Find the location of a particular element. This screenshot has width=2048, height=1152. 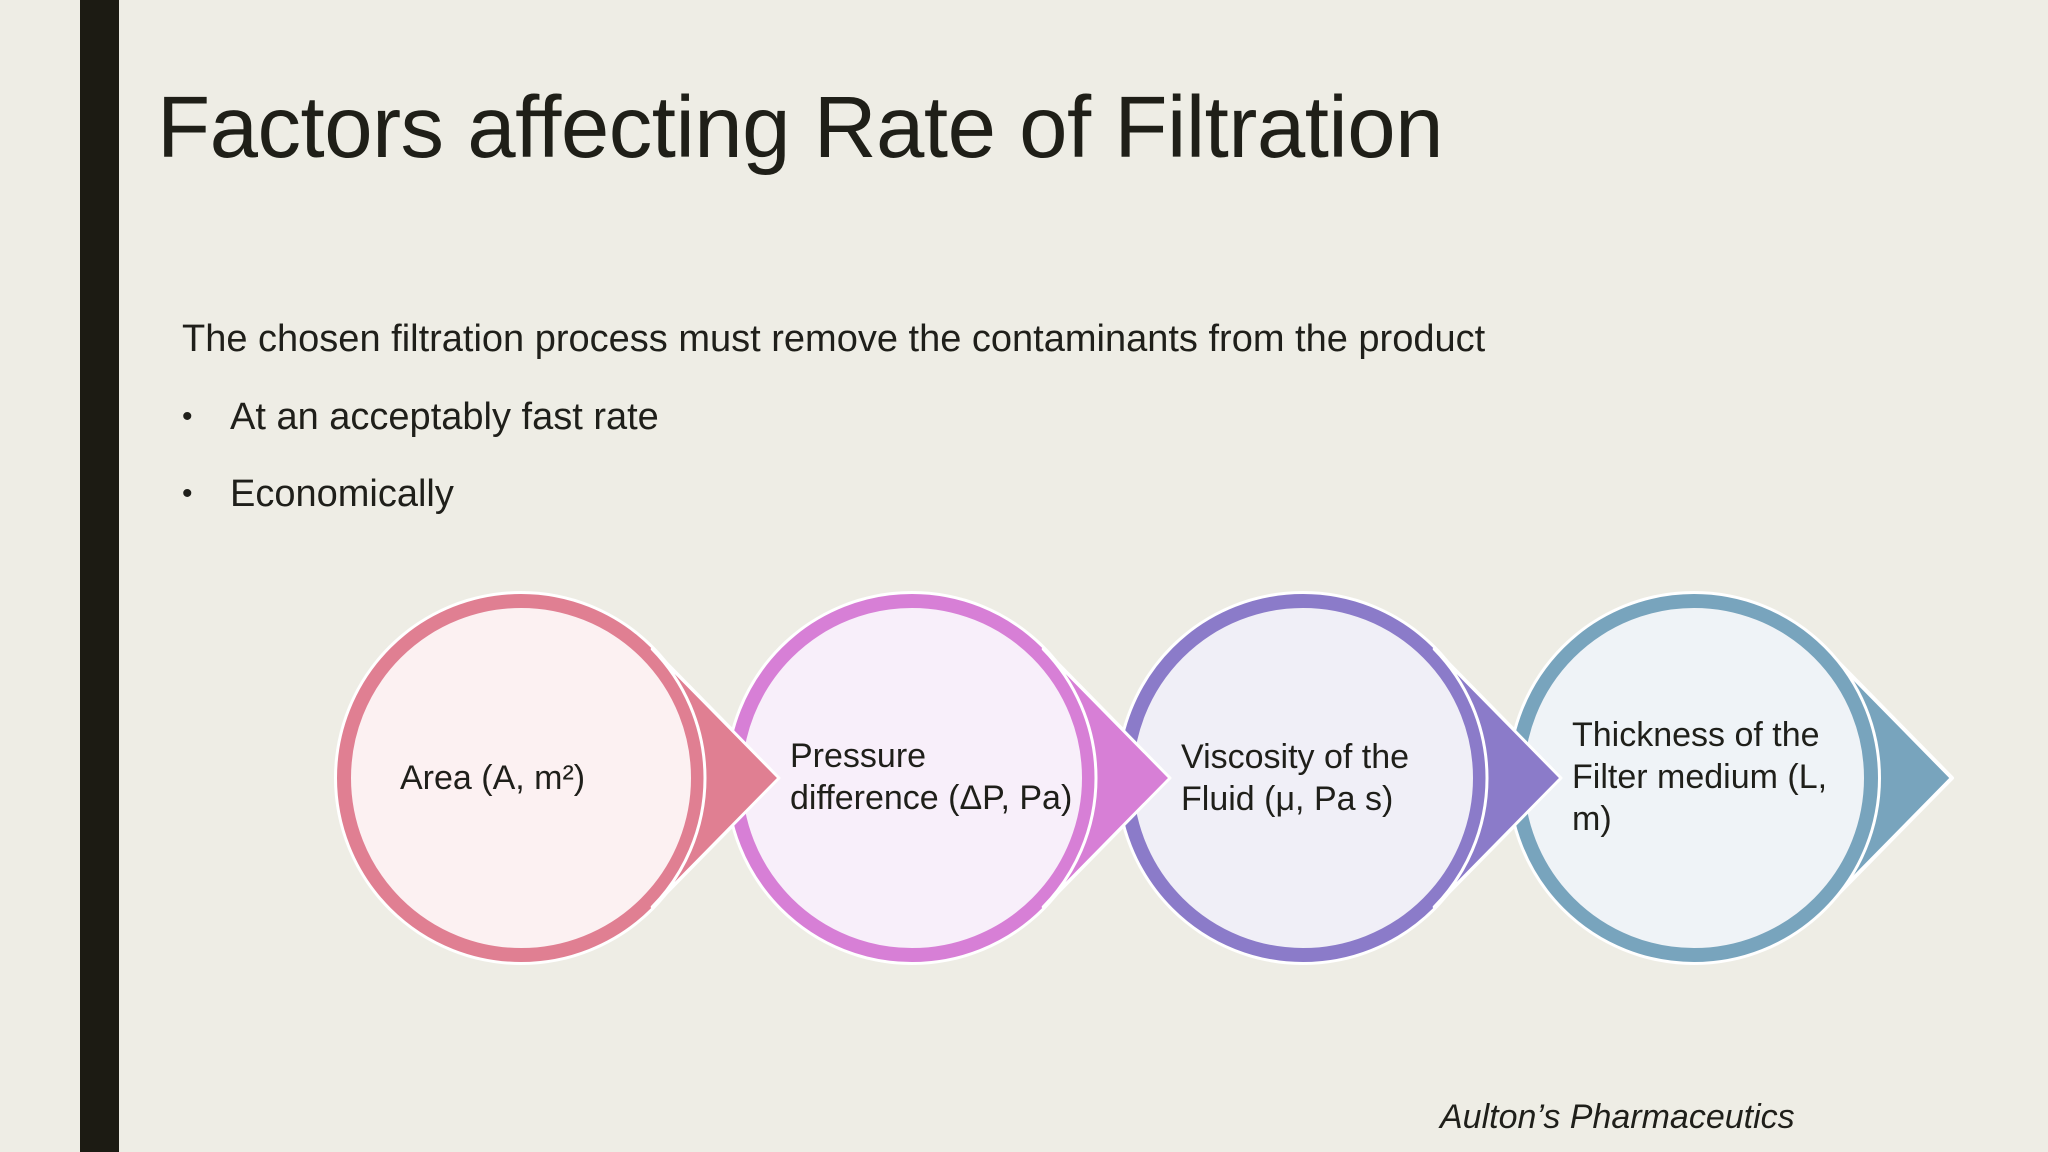

bullet-text: At an acceptably fast rate is located at coordinates (444, 417).